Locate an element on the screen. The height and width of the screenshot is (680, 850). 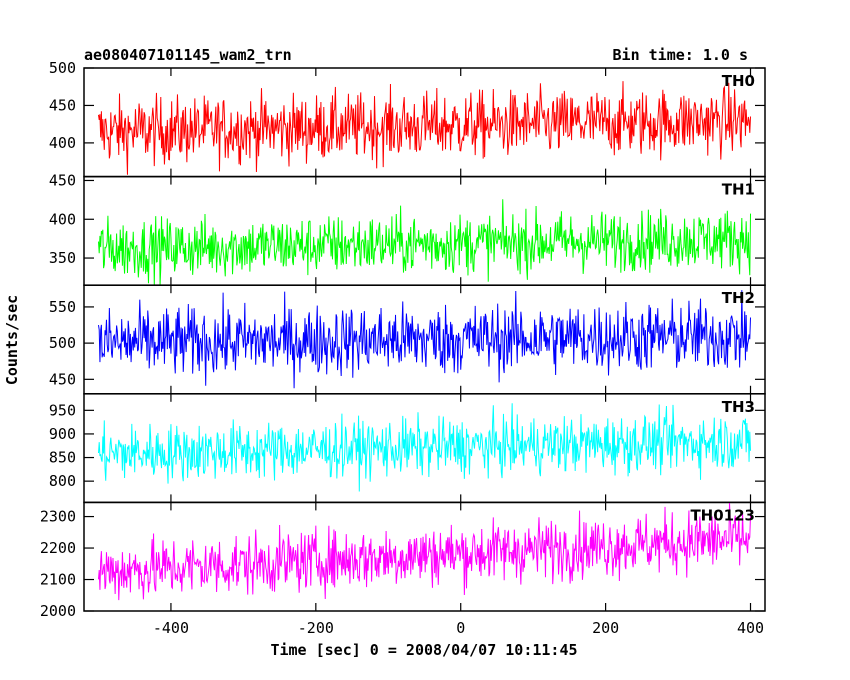
y-tick-label: 900 is located at coordinates (62, 434).